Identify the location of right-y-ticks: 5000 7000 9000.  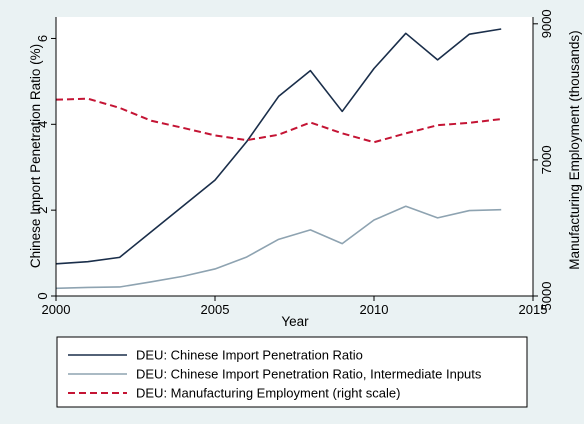
(543, 159).